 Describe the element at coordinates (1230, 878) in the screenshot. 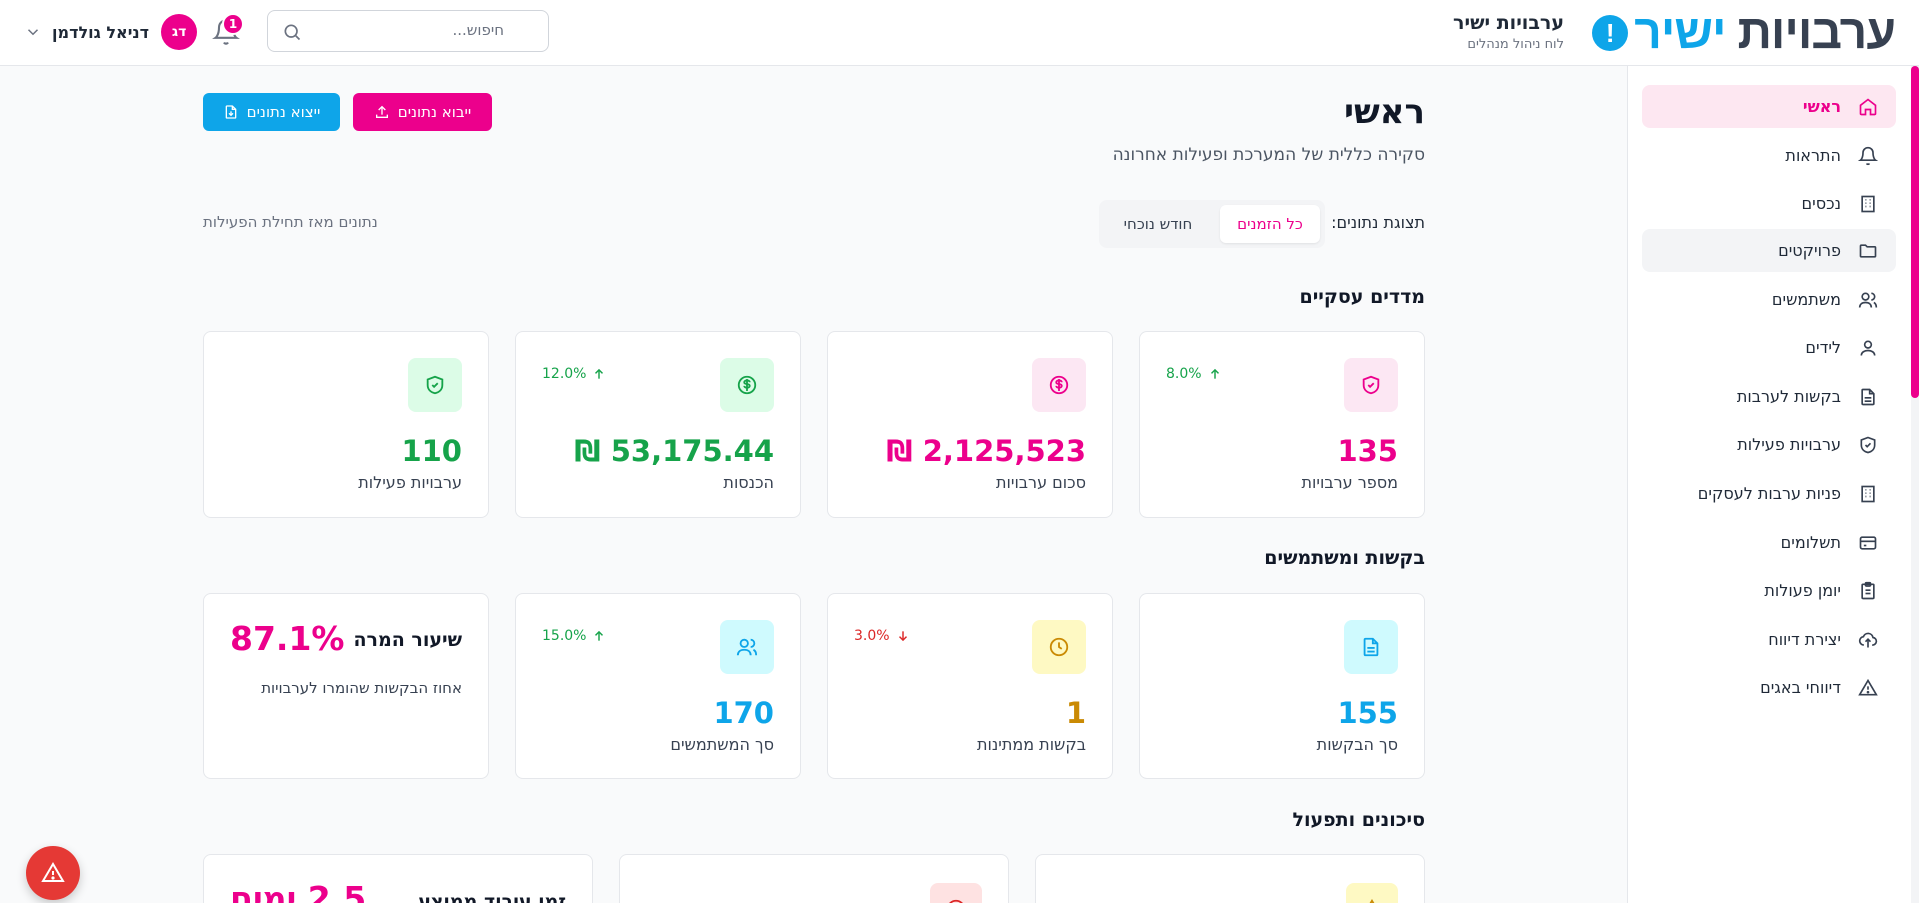

I see `risk-card-warnings` at that location.